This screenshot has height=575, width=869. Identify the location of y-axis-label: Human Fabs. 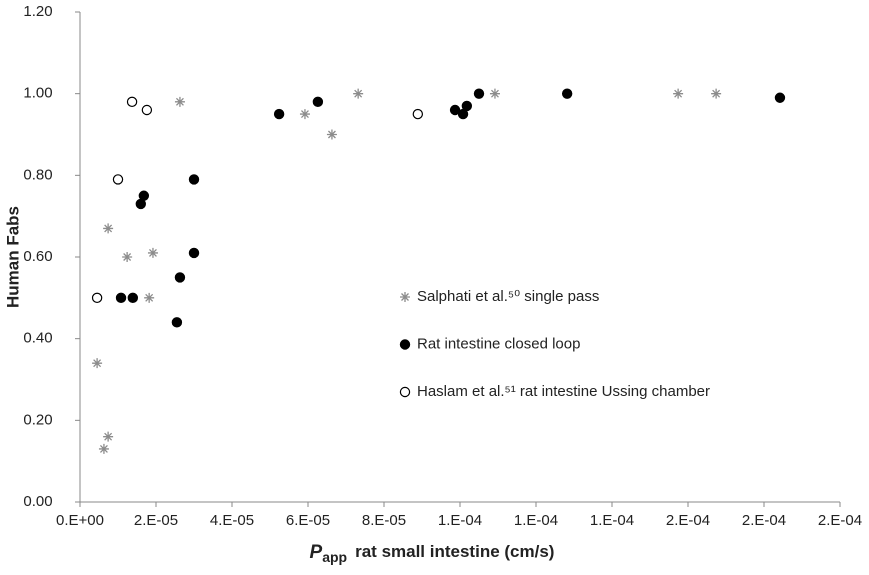
(12, 257).